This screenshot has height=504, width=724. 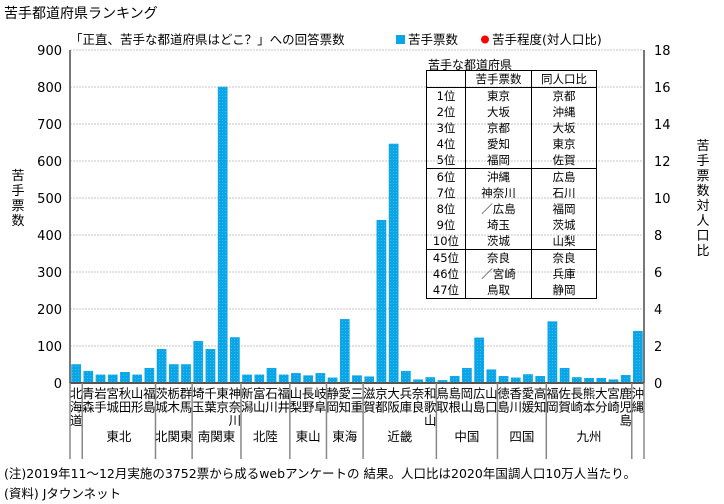 I want to click on y-tick-label: 300, so click(x=49, y=273).